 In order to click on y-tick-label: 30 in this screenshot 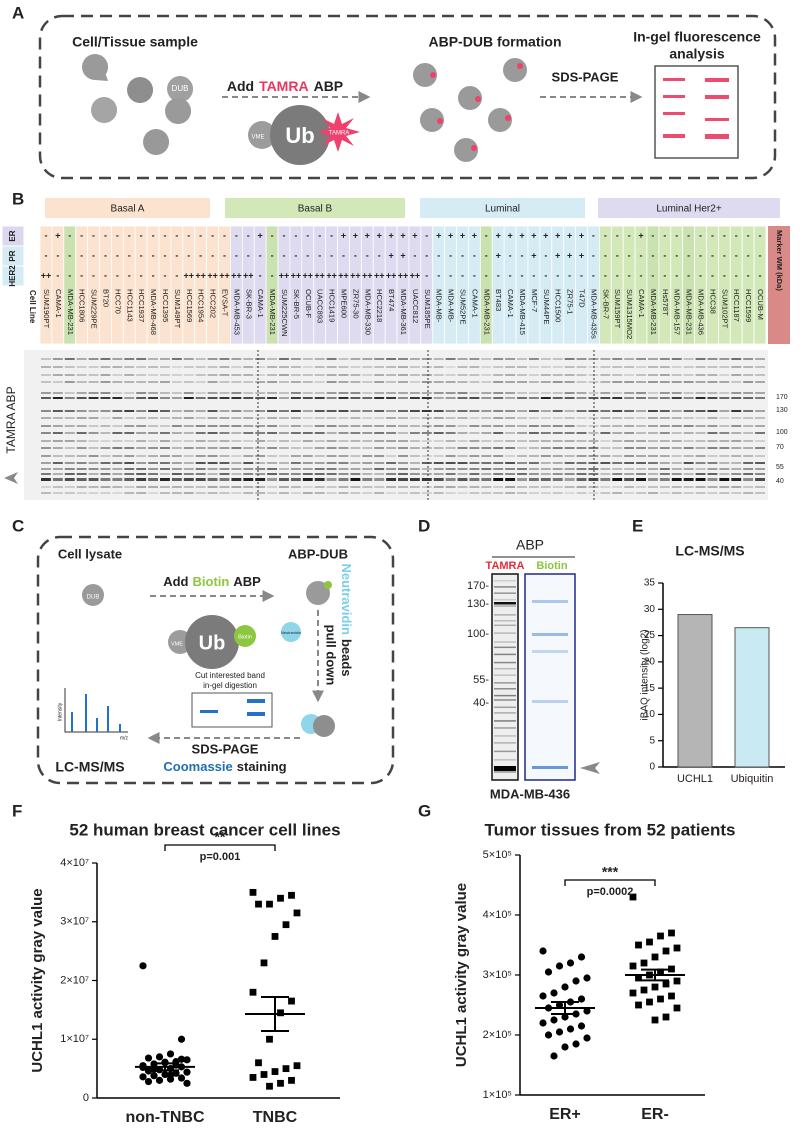, I will do `click(650, 609)`.